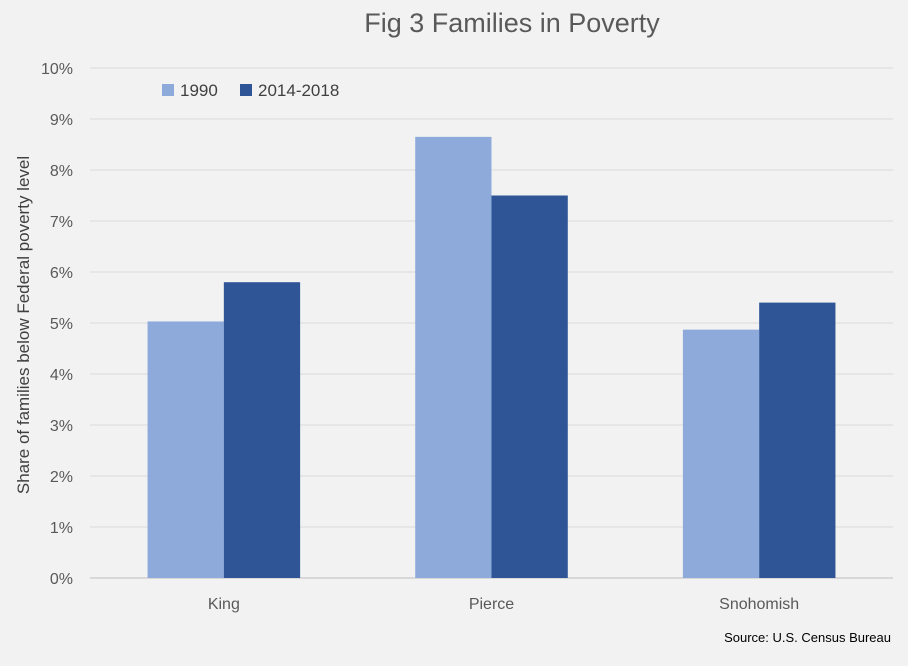 The width and height of the screenshot is (908, 666). What do you see at coordinates (61, 171) in the screenshot?
I see `y-tick-label: 8%` at bounding box center [61, 171].